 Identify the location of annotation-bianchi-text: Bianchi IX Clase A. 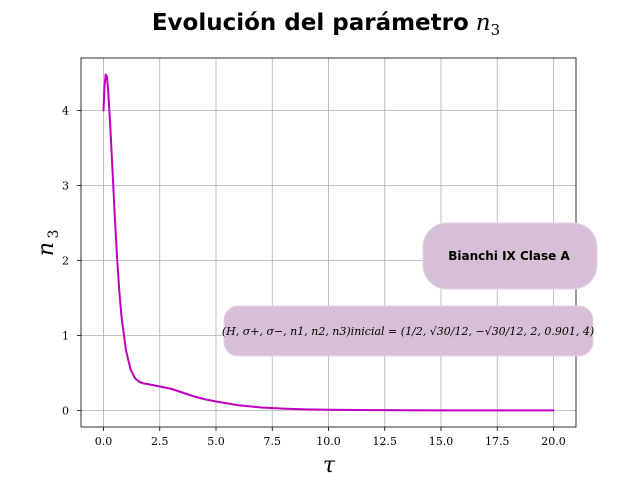
(509, 256).